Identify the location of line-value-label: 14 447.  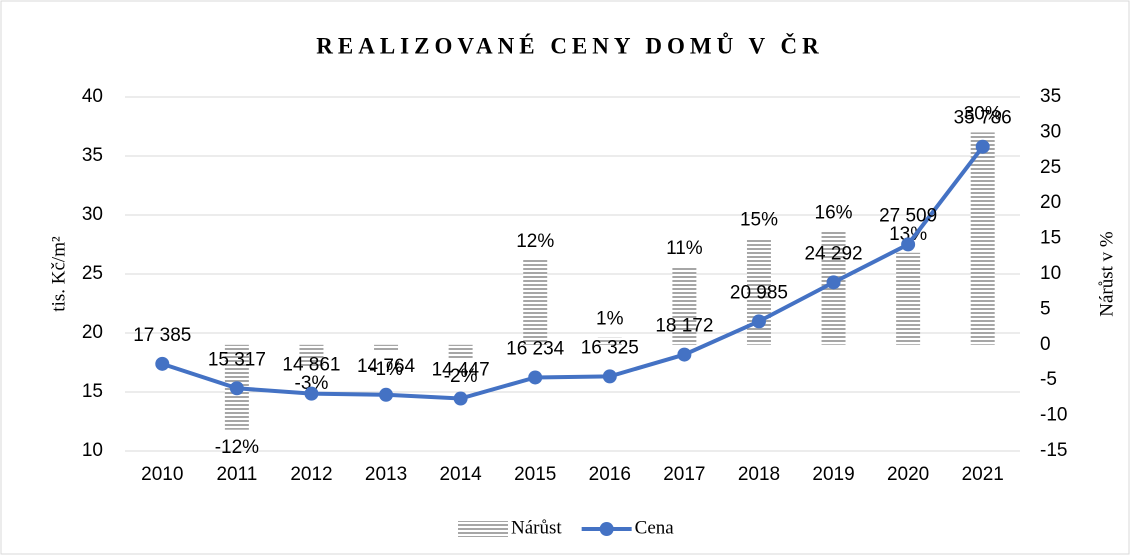
(461, 370).